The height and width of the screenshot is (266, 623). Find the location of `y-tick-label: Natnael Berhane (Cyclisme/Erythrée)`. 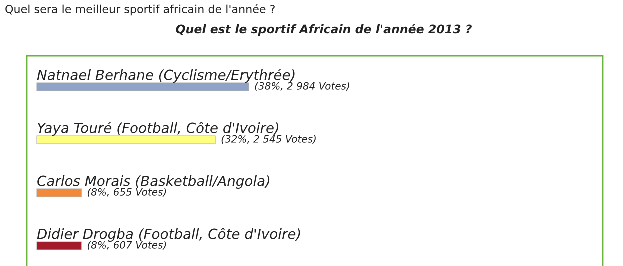

y-tick-label: Natnael Berhane (Cyclisme/Erythrée) is located at coordinates (166, 76).